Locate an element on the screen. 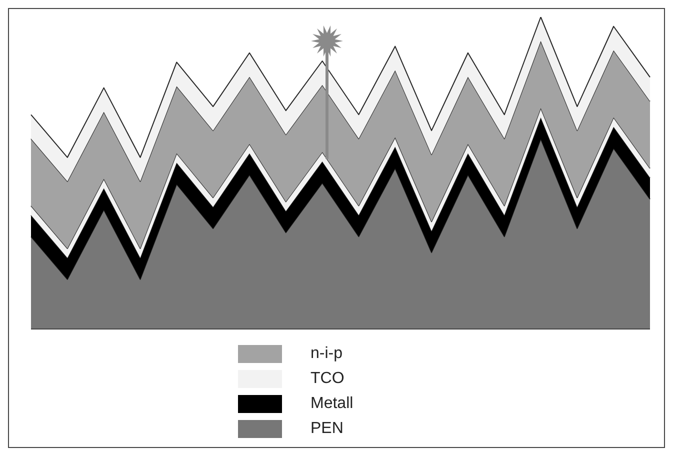 This screenshot has height=456, width=673. legend-label: Metall is located at coordinates (332, 404).